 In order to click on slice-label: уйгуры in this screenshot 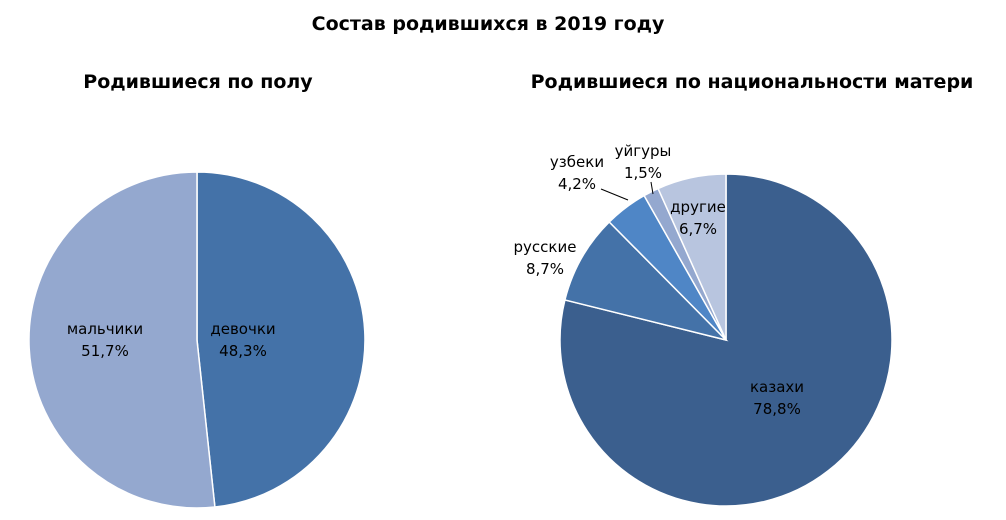, I will do `click(643, 151)`.